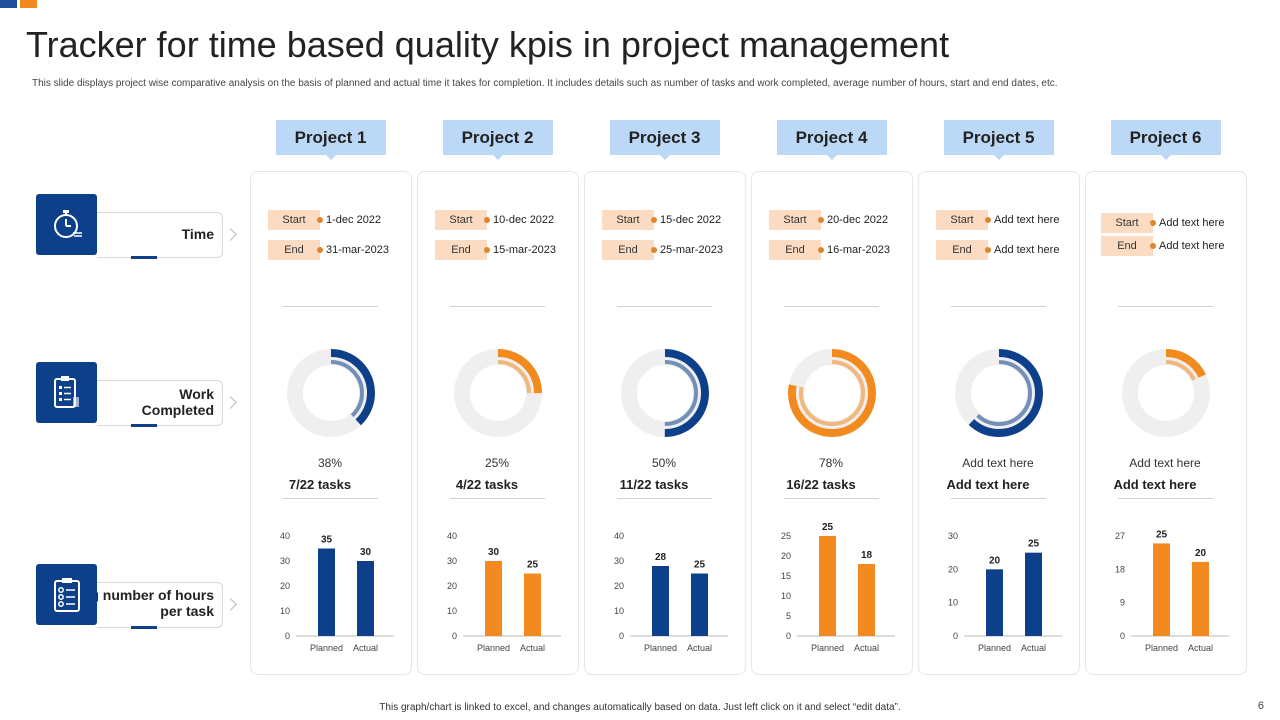  Describe the element at coordinates (187, 611) in the screenshot. I see `row-label-line: per task` at that location.